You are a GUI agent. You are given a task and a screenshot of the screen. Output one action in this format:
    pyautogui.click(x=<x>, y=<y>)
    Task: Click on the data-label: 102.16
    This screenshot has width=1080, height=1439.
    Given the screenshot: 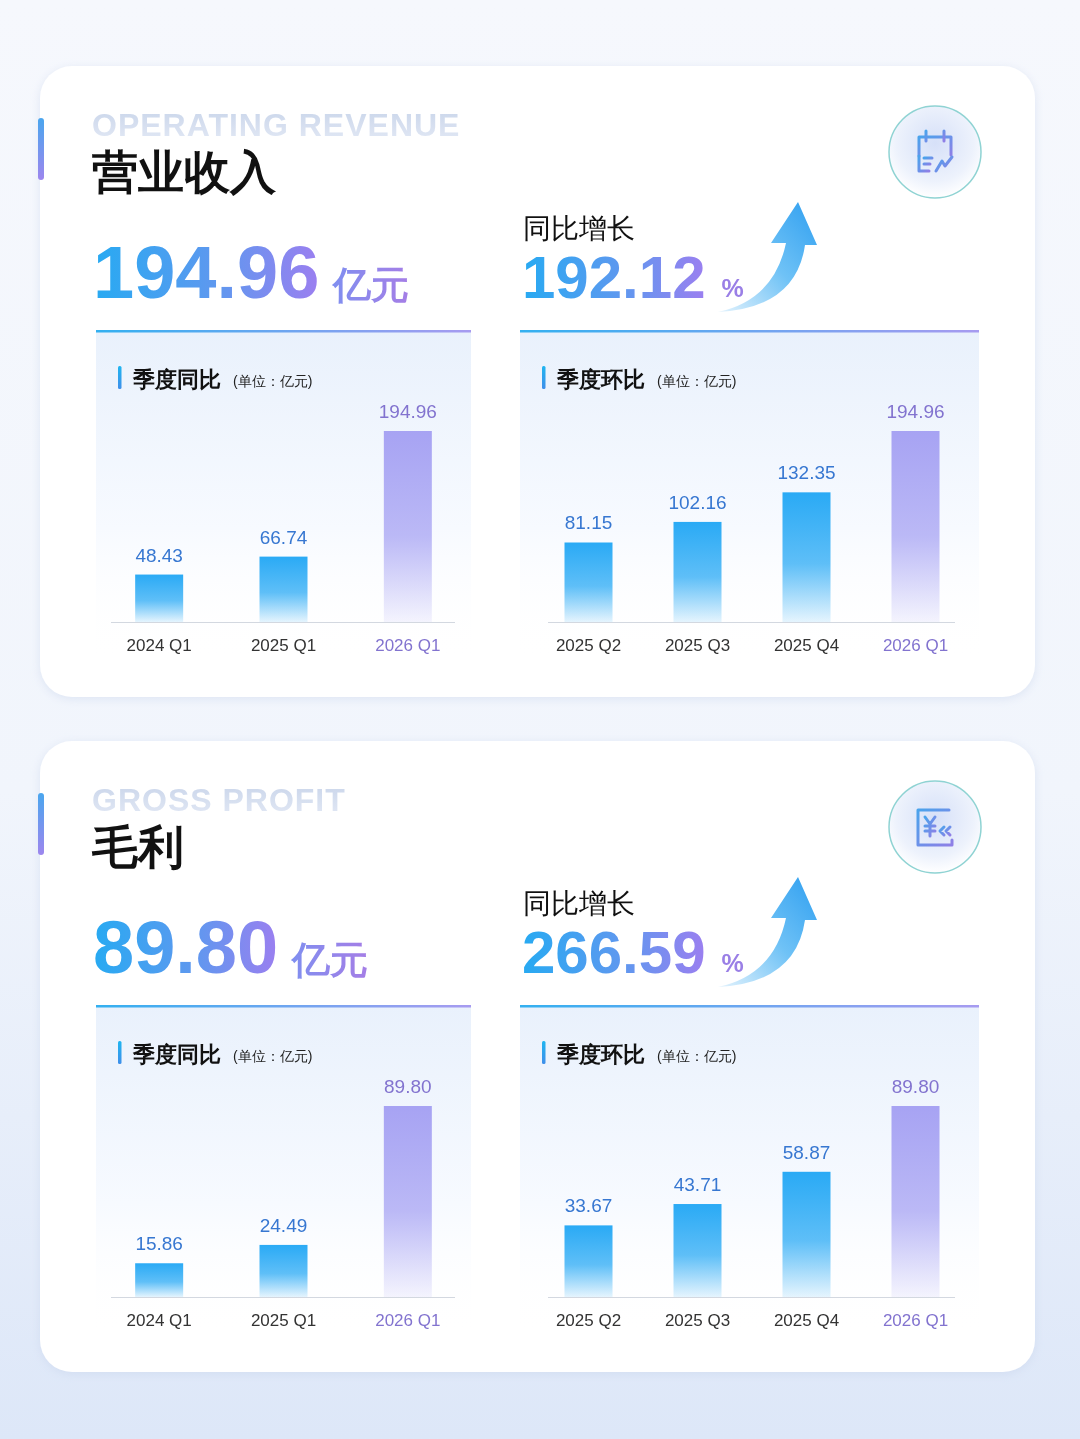 What is the action you would take?
    pyautogui.click(x=697, y=502)
    